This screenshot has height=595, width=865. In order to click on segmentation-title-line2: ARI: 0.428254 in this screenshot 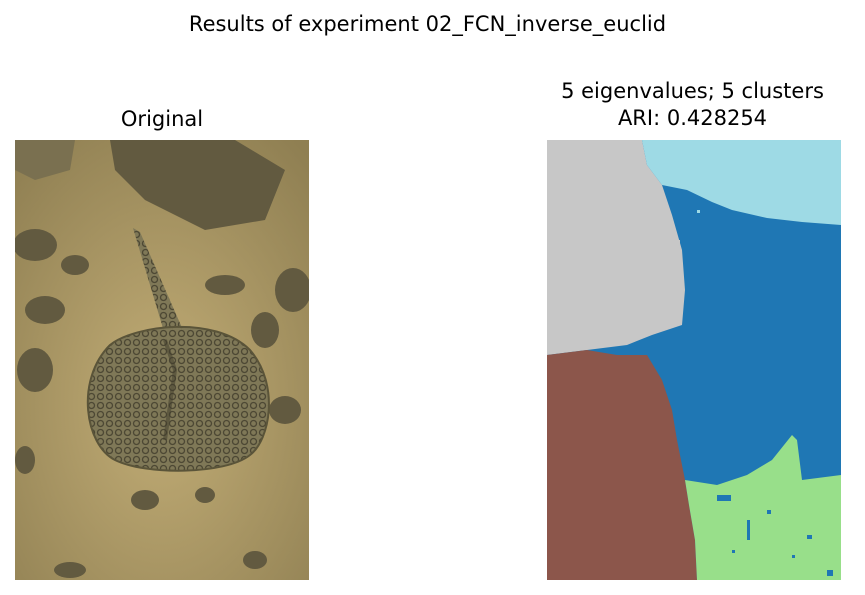, I will do `click(692, 118)`.